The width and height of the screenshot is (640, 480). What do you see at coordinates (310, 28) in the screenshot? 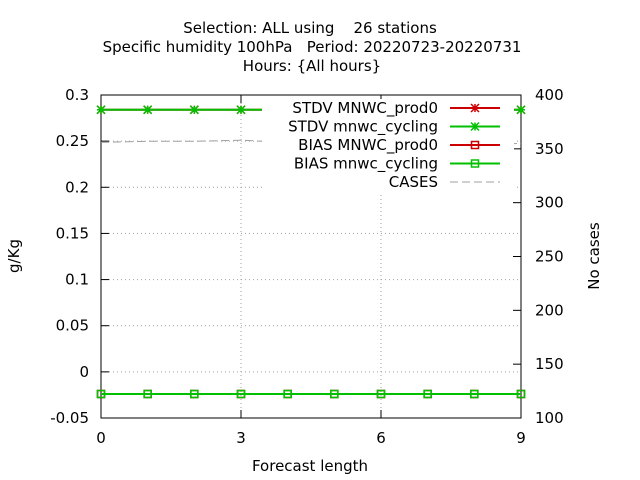
I see `title-line-1: Selection: ALL using 26 stations` at bounding box center [310, 28].